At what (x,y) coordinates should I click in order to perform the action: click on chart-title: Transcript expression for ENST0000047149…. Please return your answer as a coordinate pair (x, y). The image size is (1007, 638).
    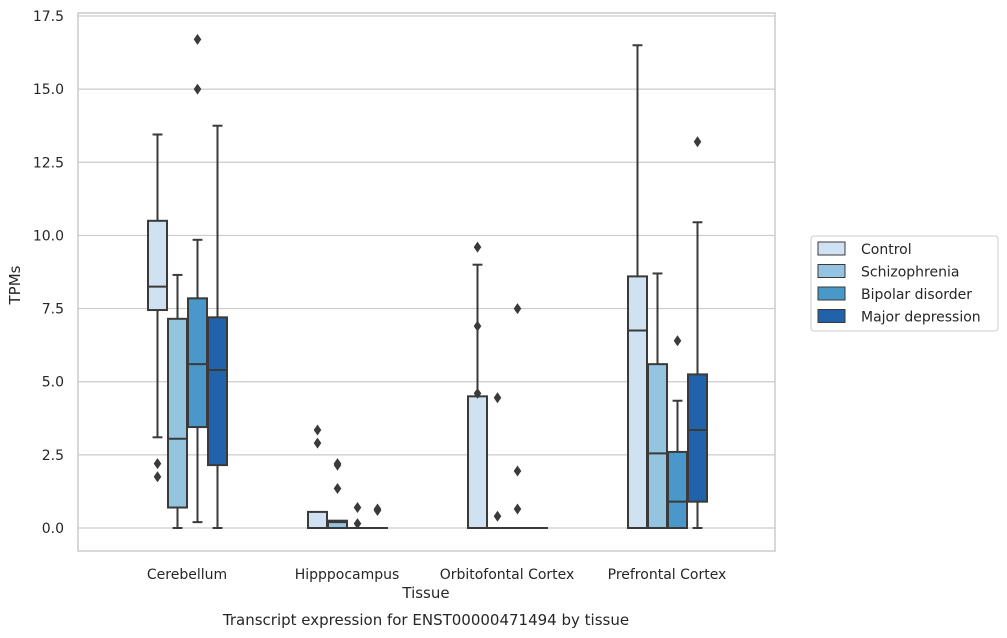
    Looking at the image, I should click on (425, 620).